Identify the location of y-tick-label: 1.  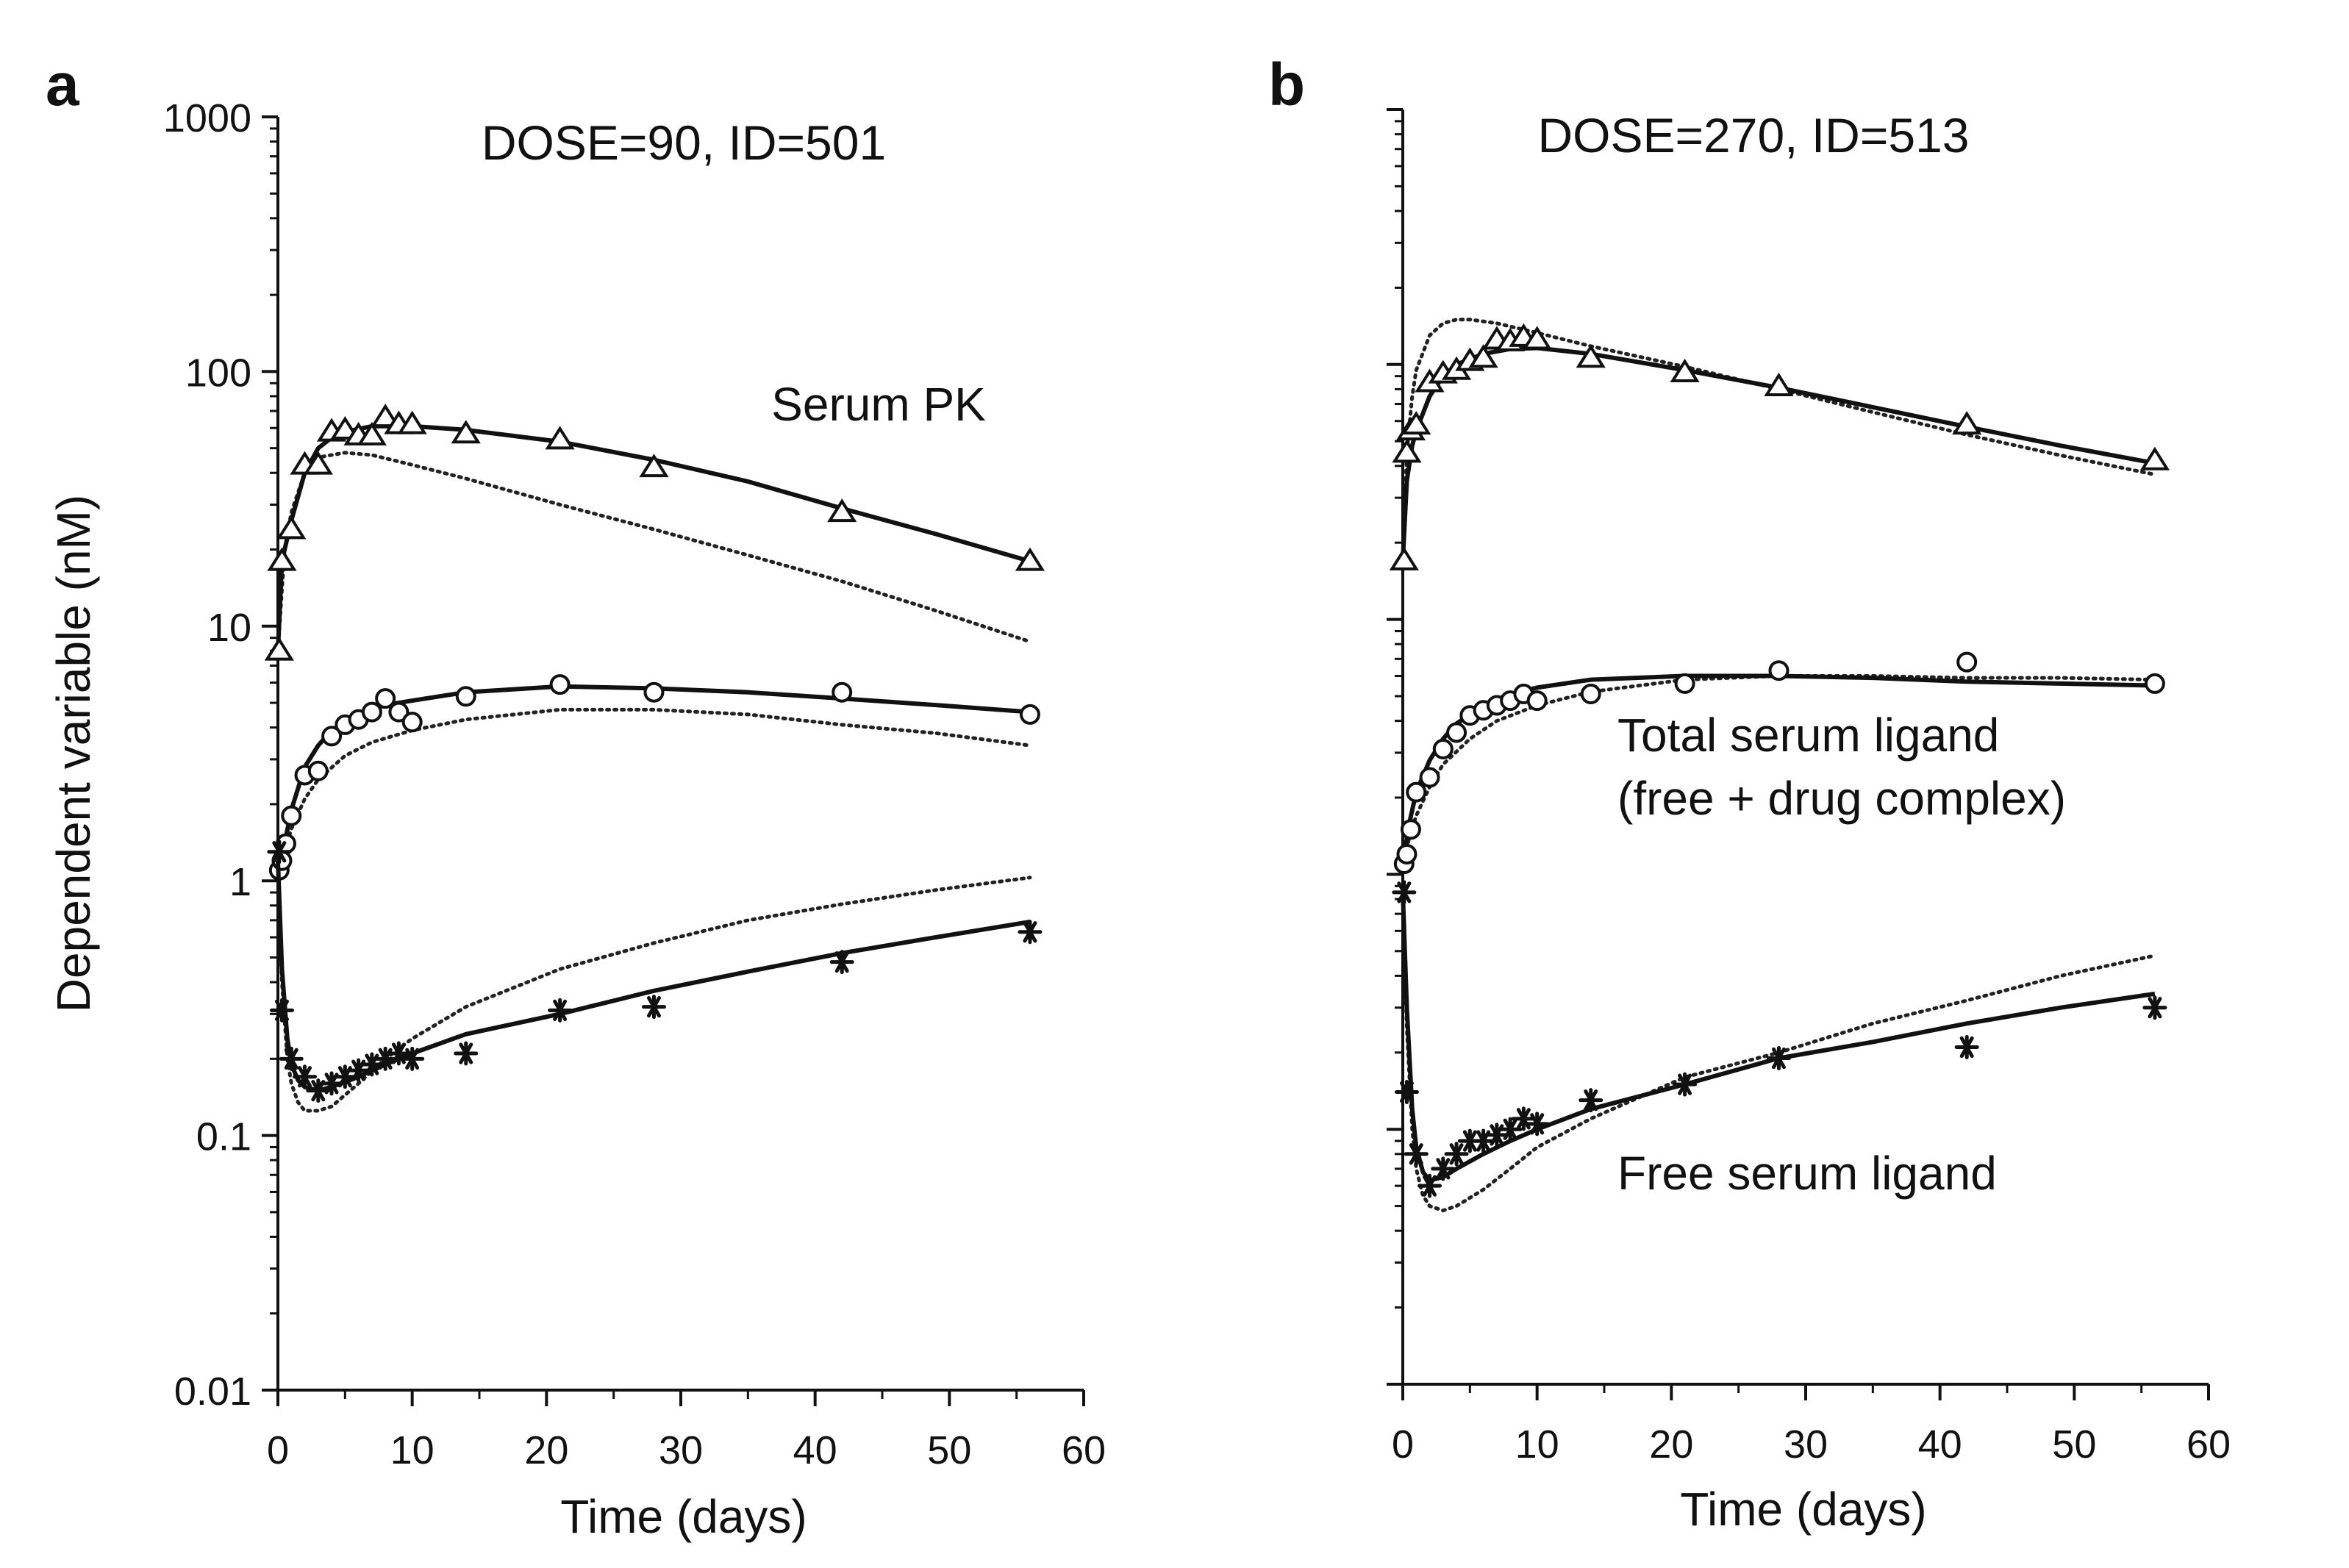
(240, 882).